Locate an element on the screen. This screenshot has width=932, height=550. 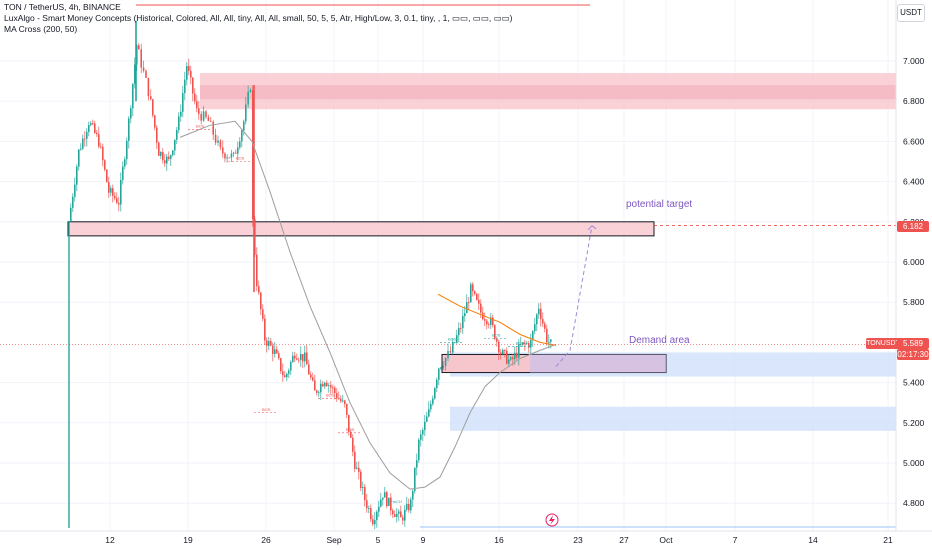
price-tick-label: 6.600 is located at coordinates (914, 141).